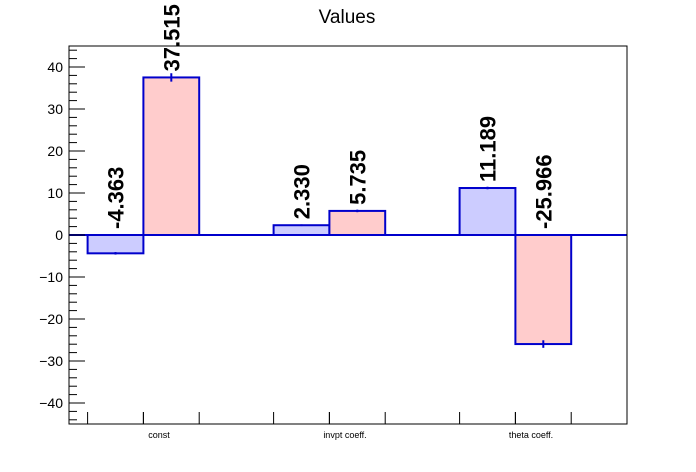 This screenshot has height=472, width=696. Describe the element at coordinates (488, 149) in the screenshot. I see `value-label: 11.189` at that location.